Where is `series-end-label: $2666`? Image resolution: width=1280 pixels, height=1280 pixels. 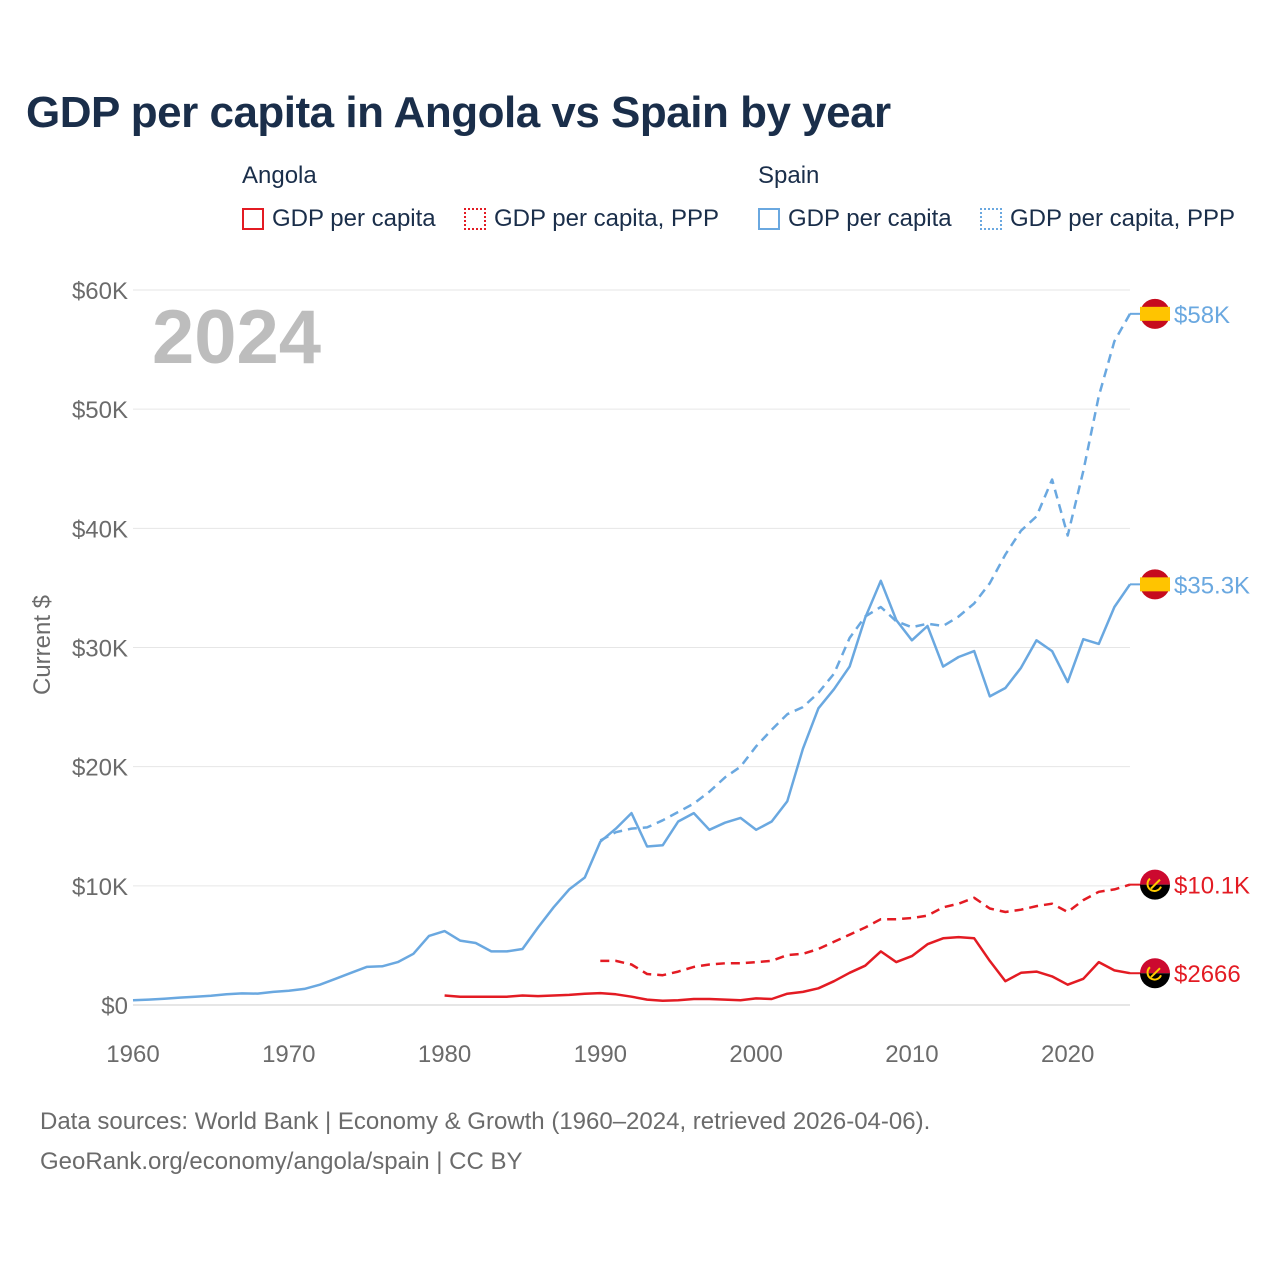 series-end-label: $2666 is located at coordinates (1207, 974).